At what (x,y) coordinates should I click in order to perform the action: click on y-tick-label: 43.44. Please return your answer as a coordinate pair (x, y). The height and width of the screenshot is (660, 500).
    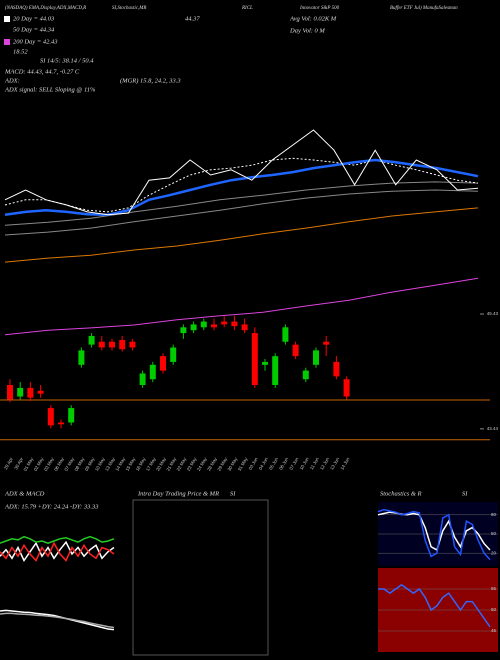
    Looking at the image, I should click on (493, 428).